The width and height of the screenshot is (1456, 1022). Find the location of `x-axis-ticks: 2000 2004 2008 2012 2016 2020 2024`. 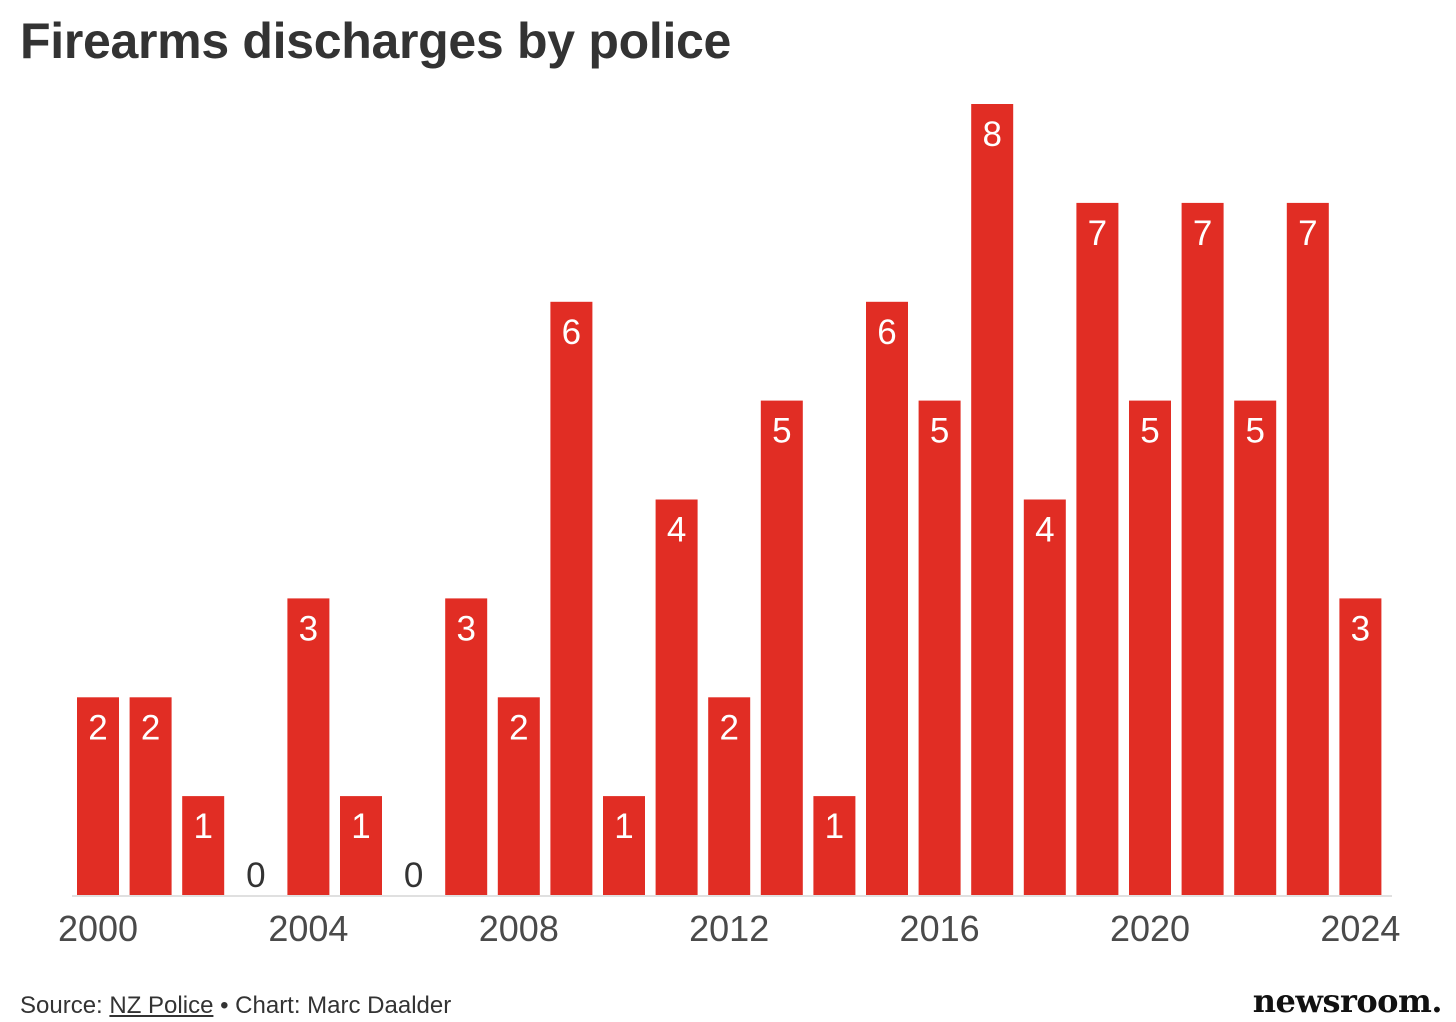

x-axis-ticks: 2000 2004 2008 2012 2016 2020 2024 is located at coordinates (729, 928).